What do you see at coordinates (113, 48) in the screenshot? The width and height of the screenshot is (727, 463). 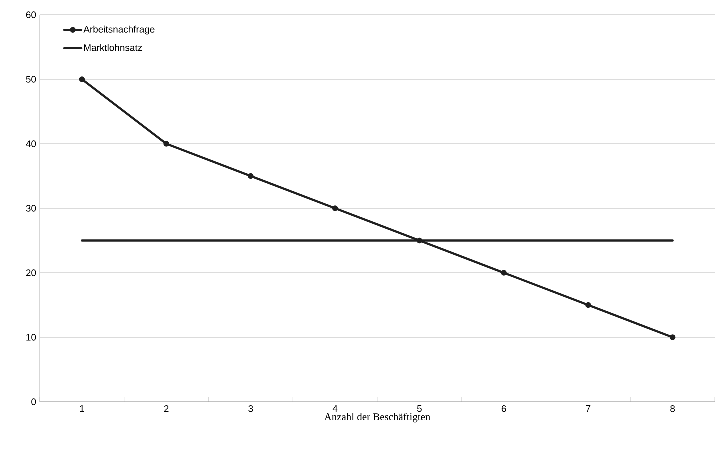 I see `legend-label: Marktlohnsatz` at bounding box center [113, 48].